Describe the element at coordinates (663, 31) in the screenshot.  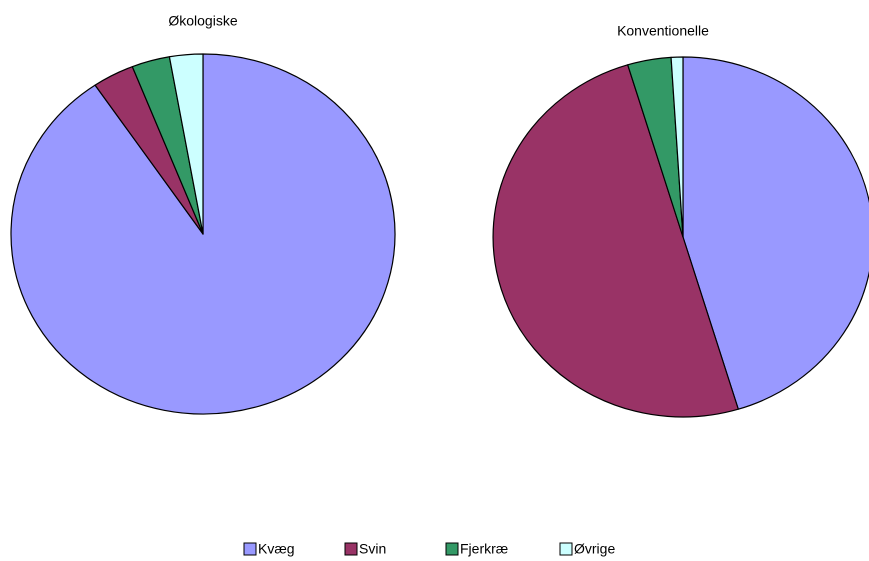
I see `chart-title: Konventionelle` at that location.